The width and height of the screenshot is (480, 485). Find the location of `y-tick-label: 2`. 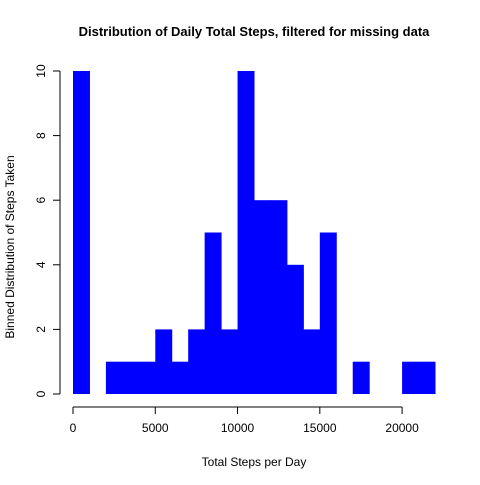

y-tick-label: 2 is located at coordinates (41, 329).